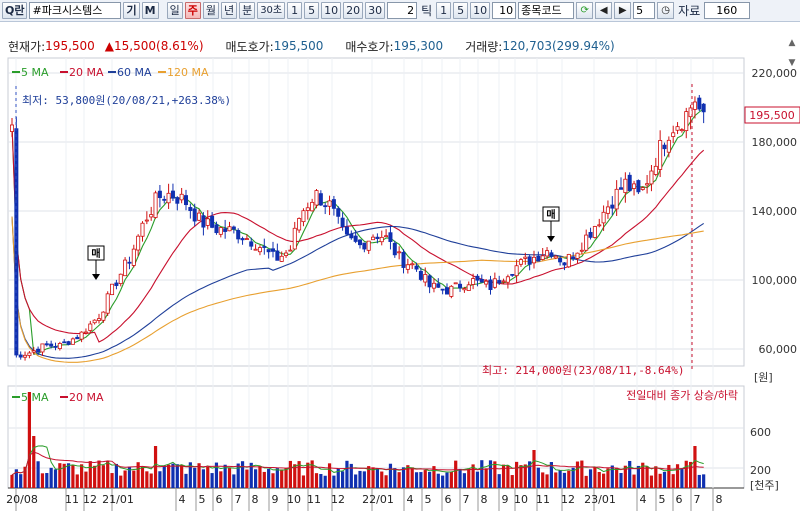  What do you see at coordinates (727, 10) in the screenshot?
I see `data-count-select: 160` at bounding box center [727, 10].